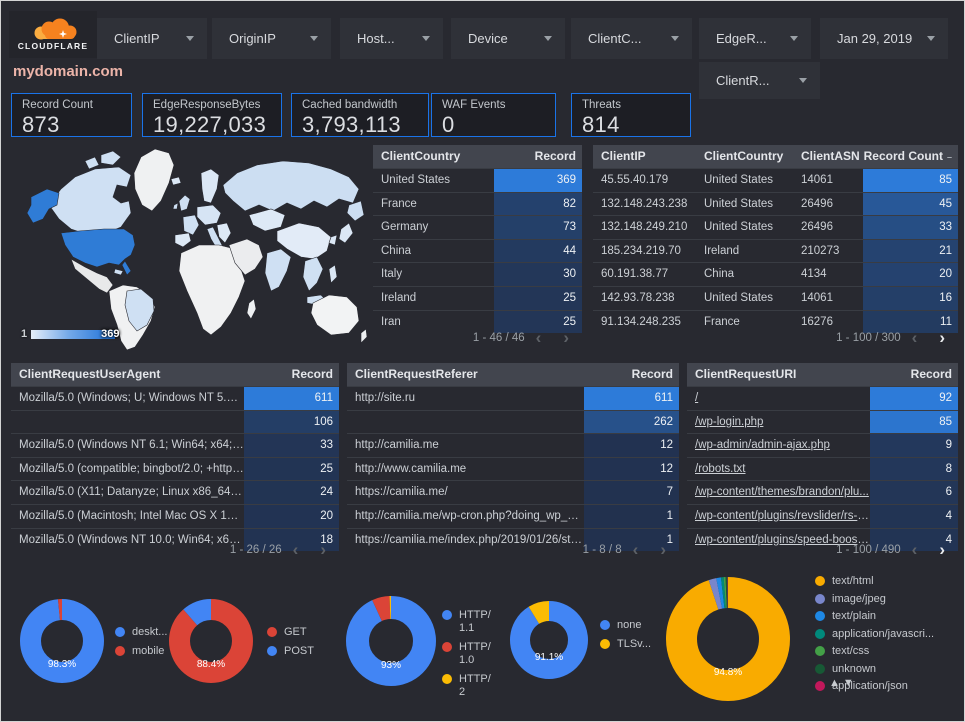 The width and height of the screenshot is (965, 722). What do you see at coordinates (211, 643) in the screenshot?
I see `http-method-donut-chart` at bounding box center [211, 643].